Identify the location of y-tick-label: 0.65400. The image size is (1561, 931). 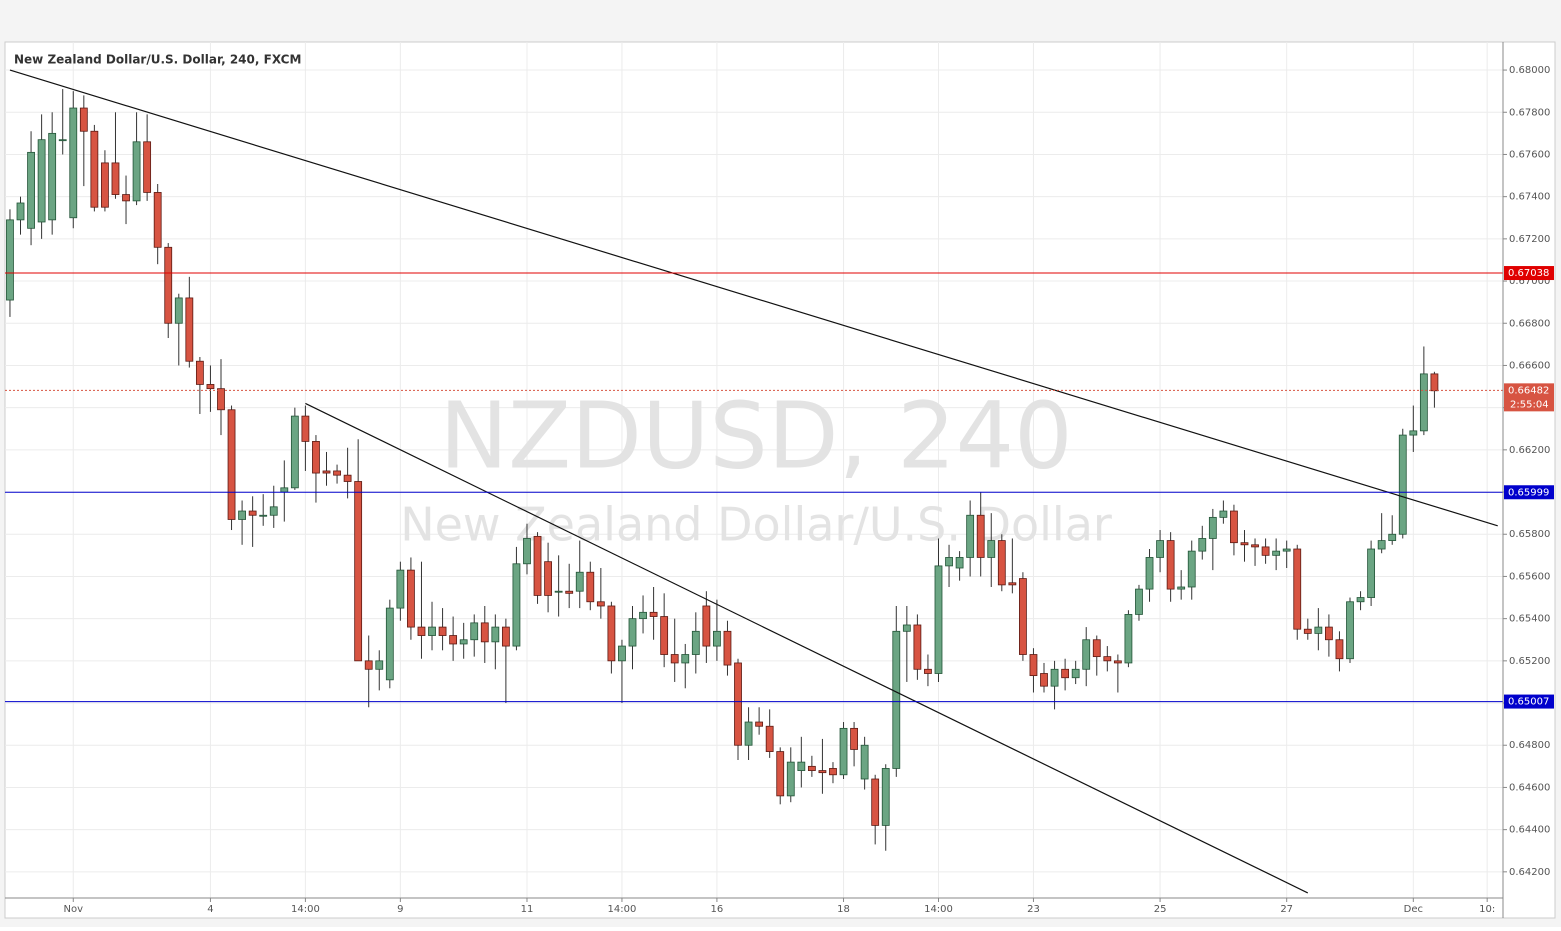
(1529, 619).